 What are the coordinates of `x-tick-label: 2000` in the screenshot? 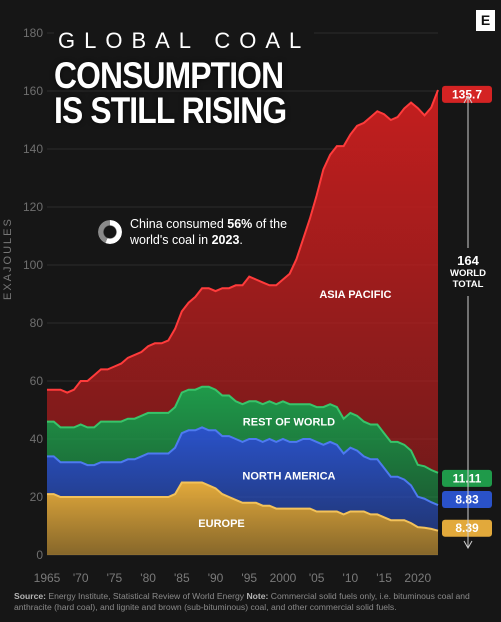 It's located at (283, 578).